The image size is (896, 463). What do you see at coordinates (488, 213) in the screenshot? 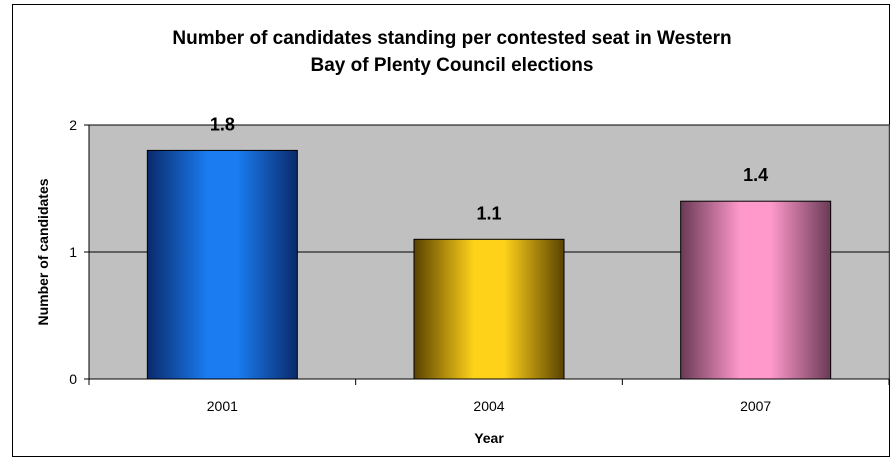
I see `data-label-2004: 1.1` at bounding box center [488, 213].